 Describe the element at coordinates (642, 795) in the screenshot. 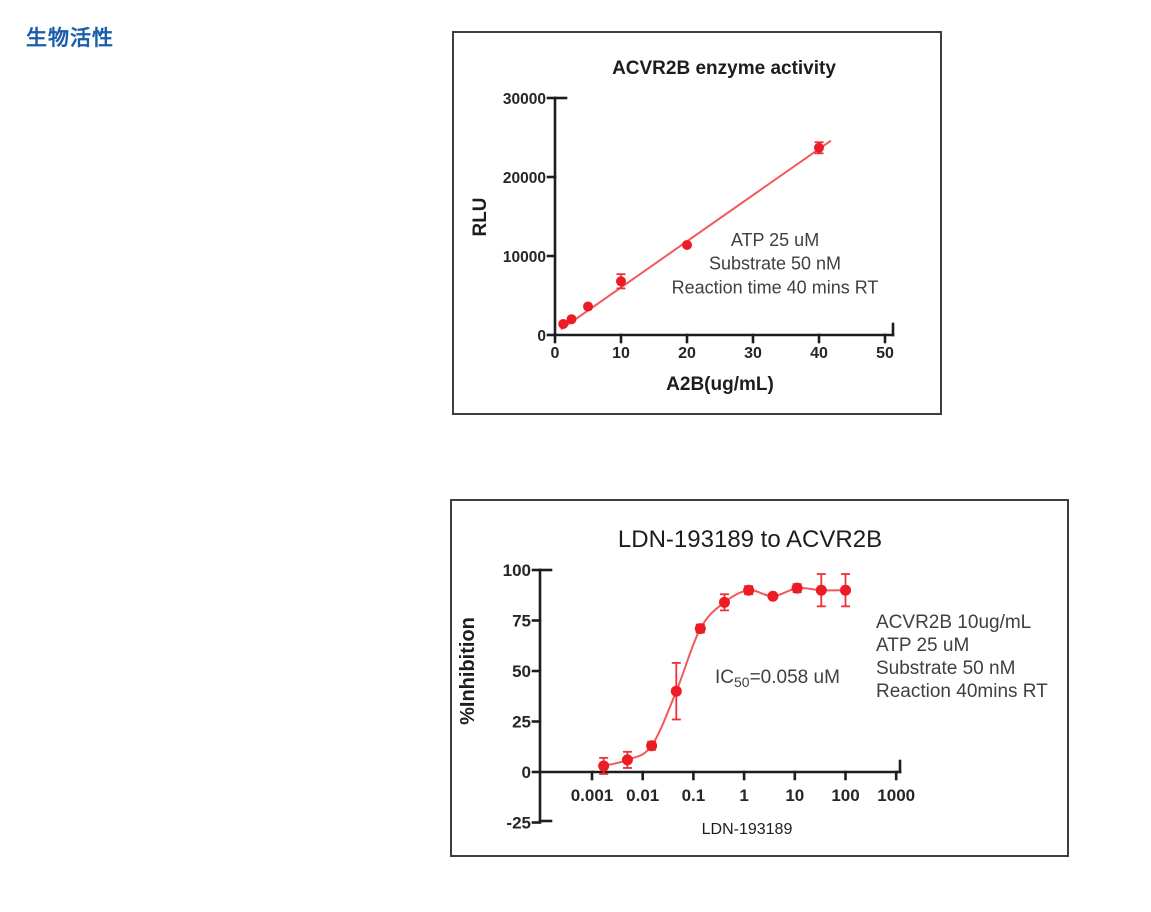

I see `x-tick-label: 0.01` at that location.